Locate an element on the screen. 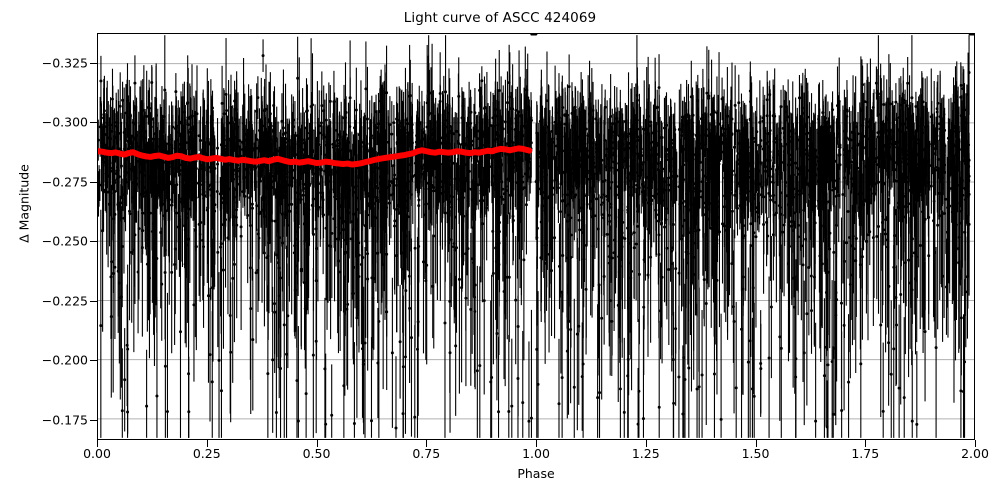  x-tick-label: 1.00 is located at coordinates (536, 453).